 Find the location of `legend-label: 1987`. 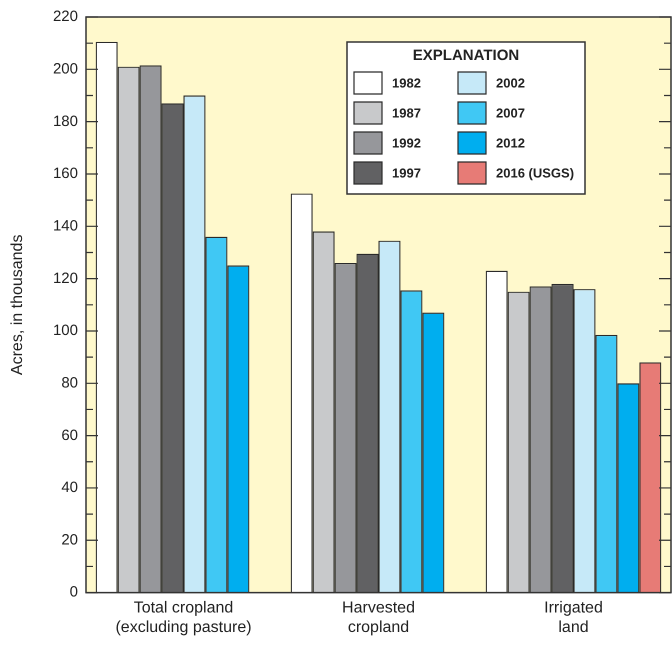

legend-label: 1987 is located at coordinates (406, 113).